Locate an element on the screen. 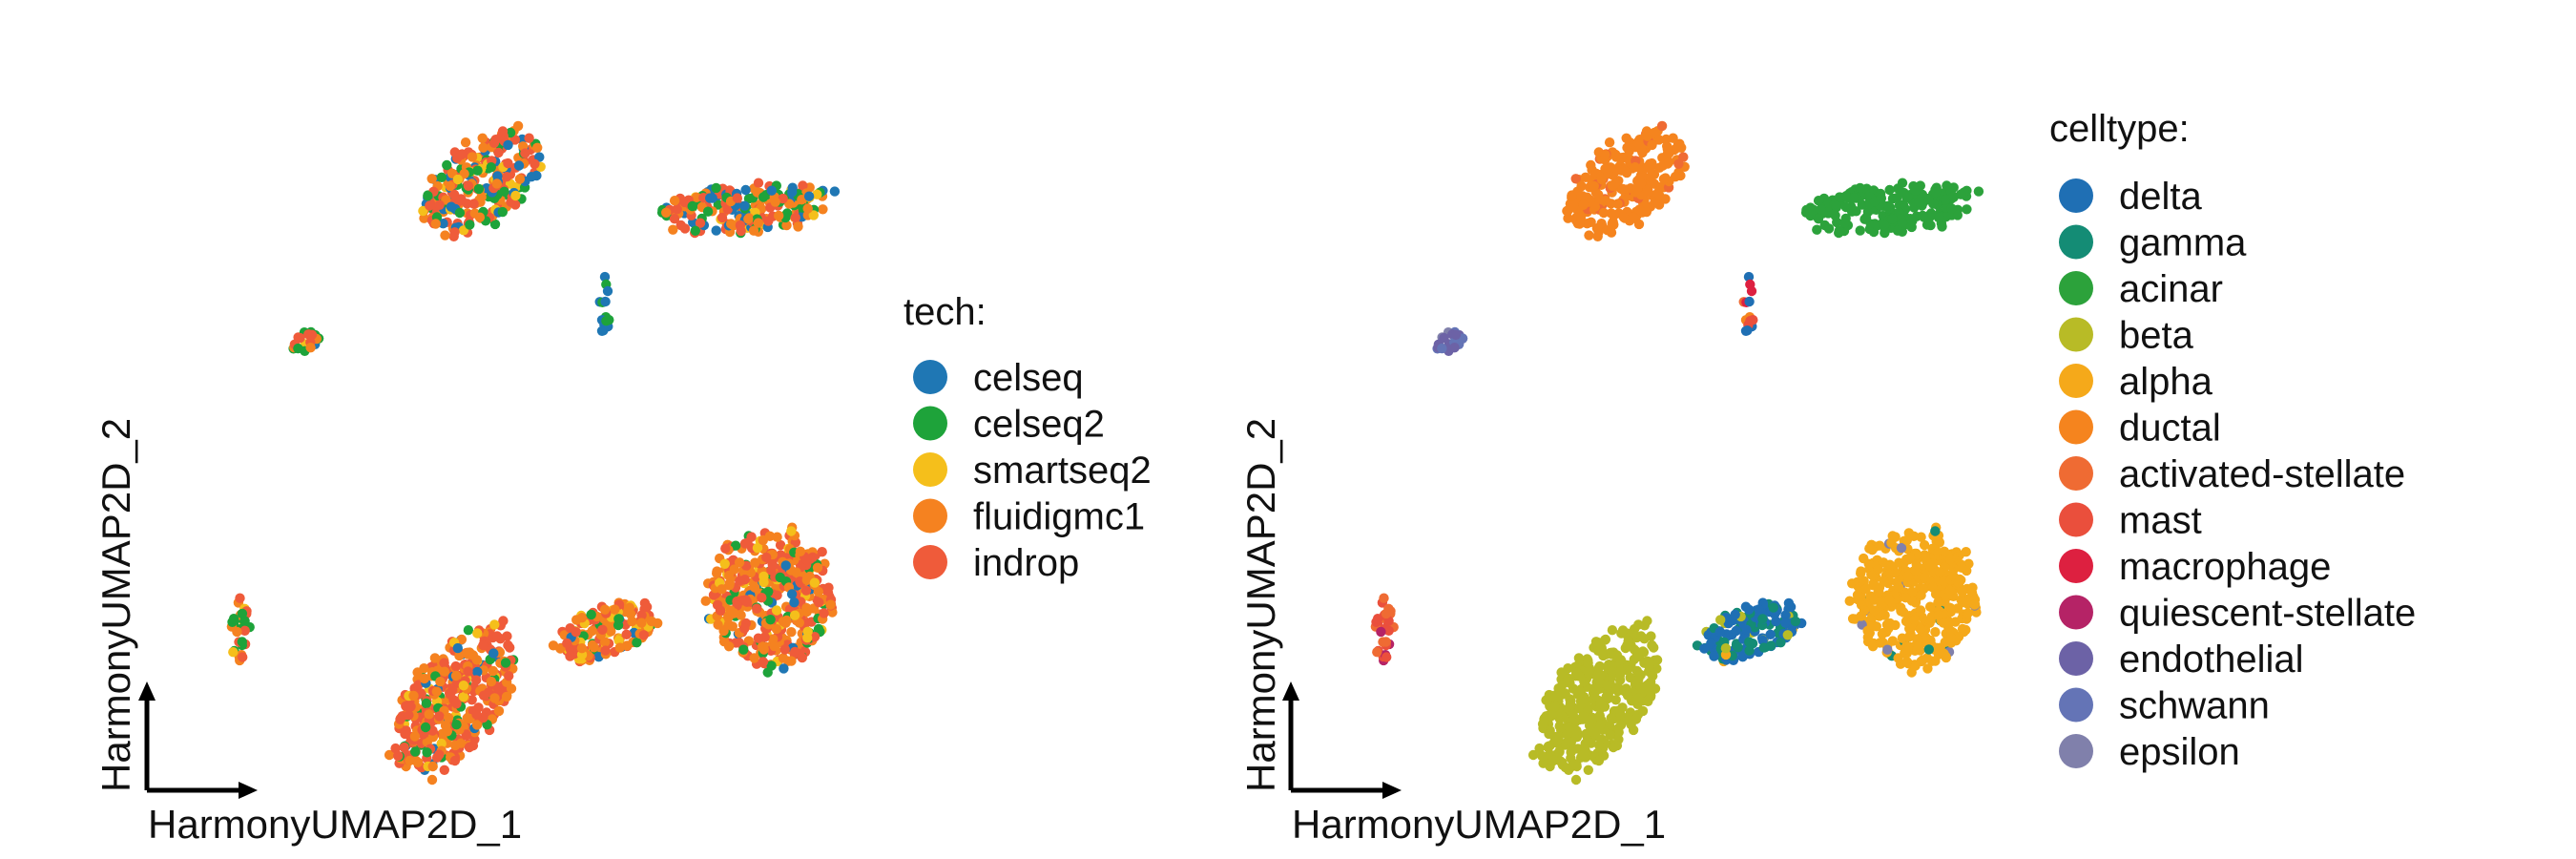 The image size is (2576, 859). legend-swatch is located at coordinates (2076, 612).